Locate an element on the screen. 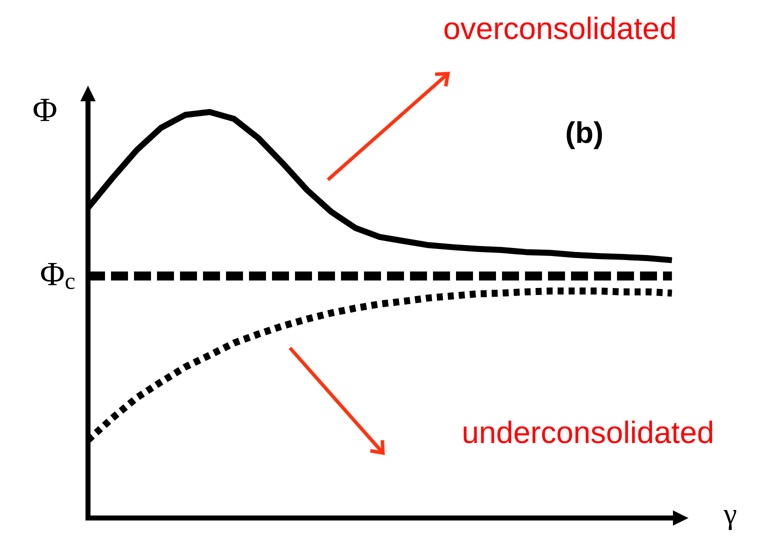 The height and width of the screenshot is (539, 780). x-axis-title: γ is located at coordinates (730, 520).